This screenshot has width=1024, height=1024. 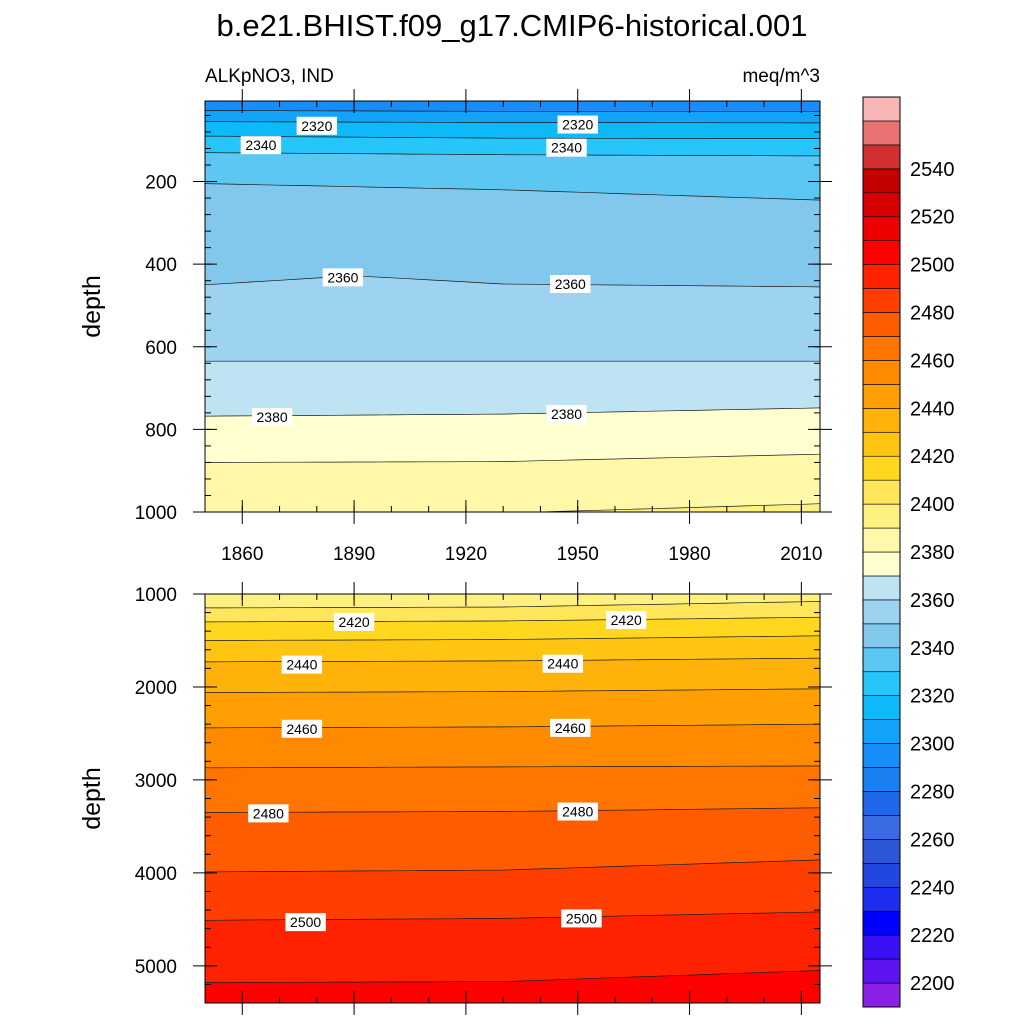 I want to click on upper-contour-label-5: 2360, so click(x=570, y=283).